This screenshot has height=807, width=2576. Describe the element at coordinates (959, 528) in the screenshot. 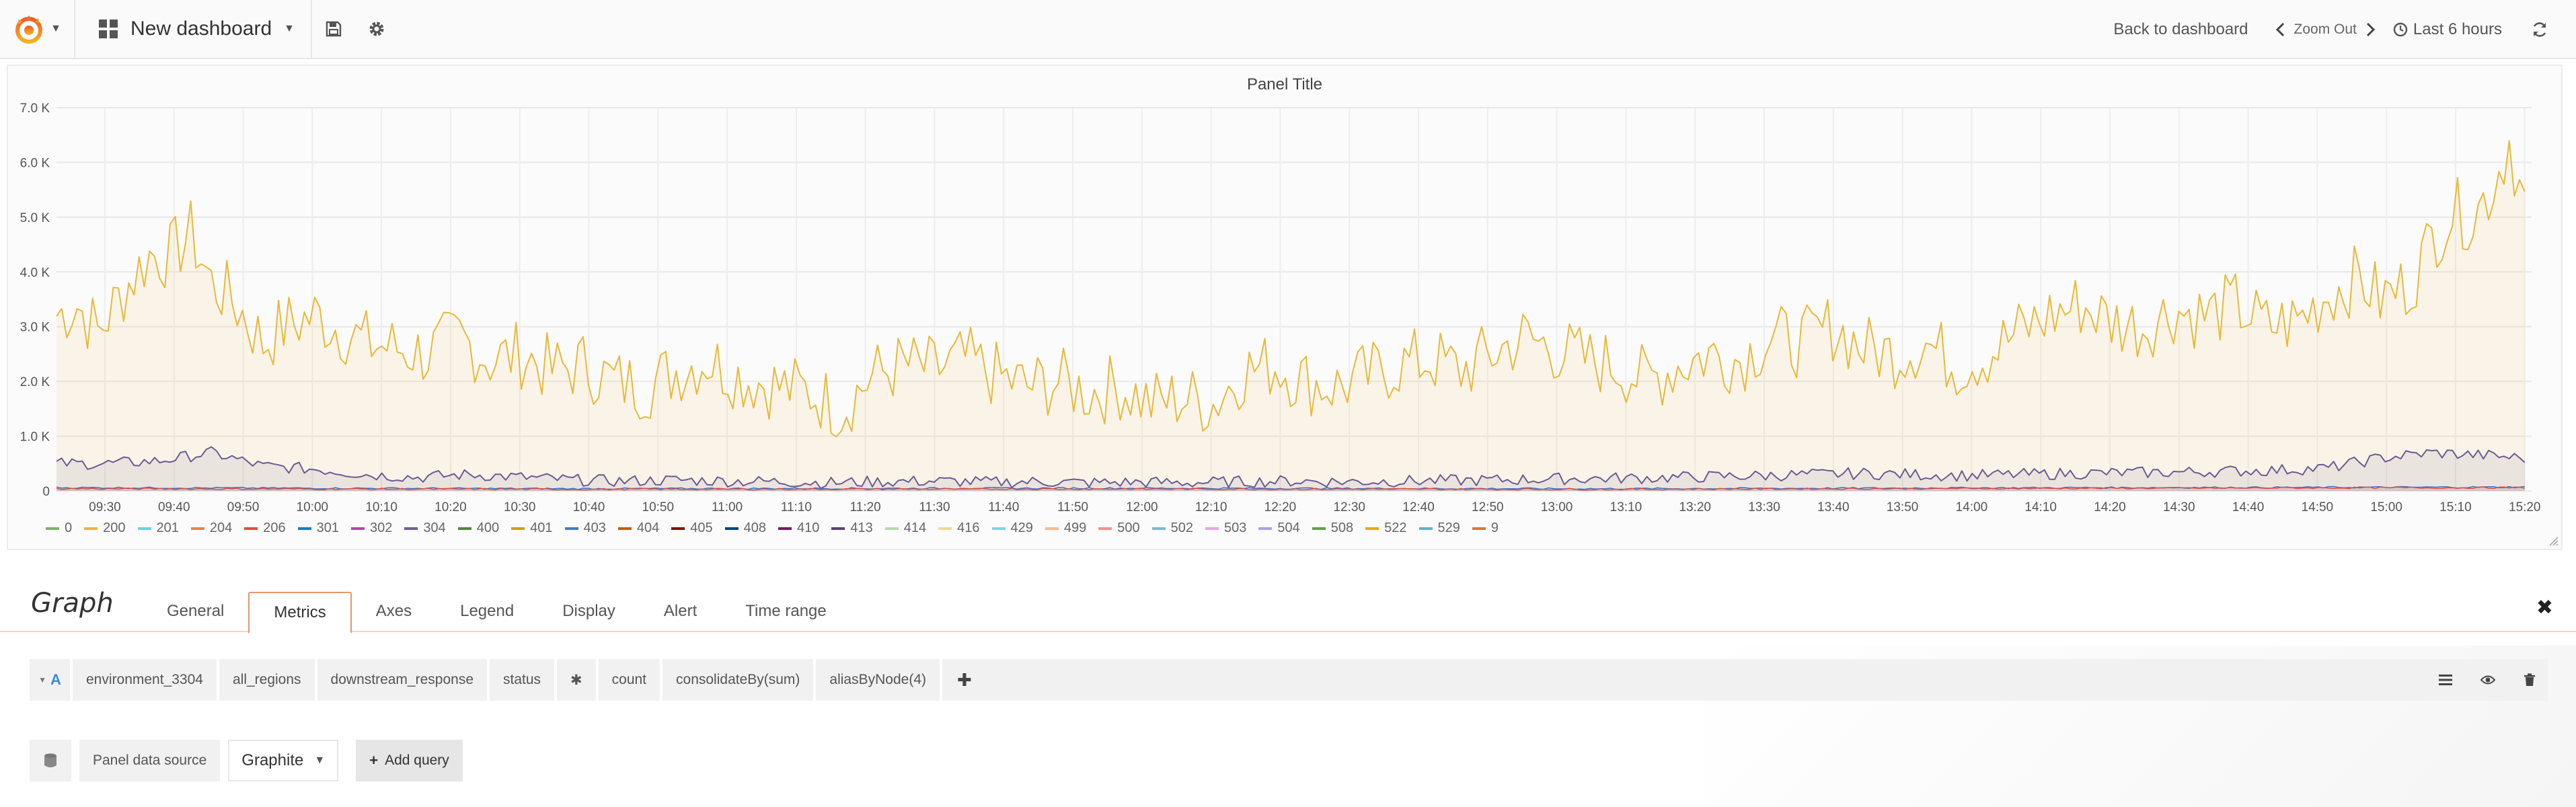

I see `legend-item: 416` at that location.